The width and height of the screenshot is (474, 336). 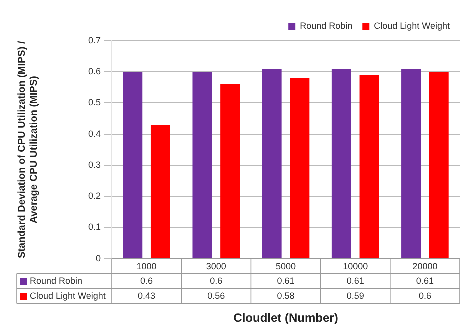 What do you see at coordinates (147, 295) in the screenshot?
I see `data-label: 0.43` at bounding box center [147, 295].